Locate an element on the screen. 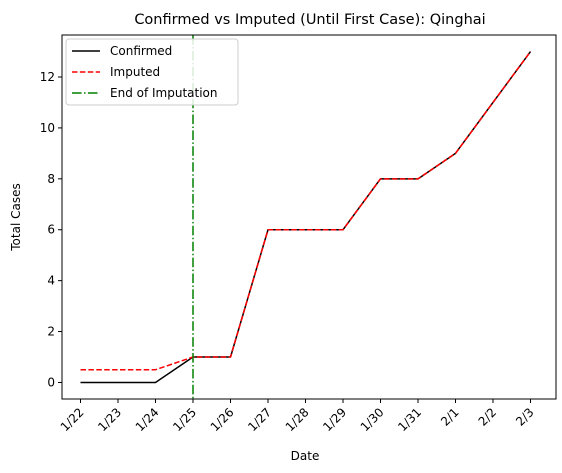 The width and height of the screenshot is (562, 473). legend-label-confirmed: Confirmed is located at coordinates (141, 51).